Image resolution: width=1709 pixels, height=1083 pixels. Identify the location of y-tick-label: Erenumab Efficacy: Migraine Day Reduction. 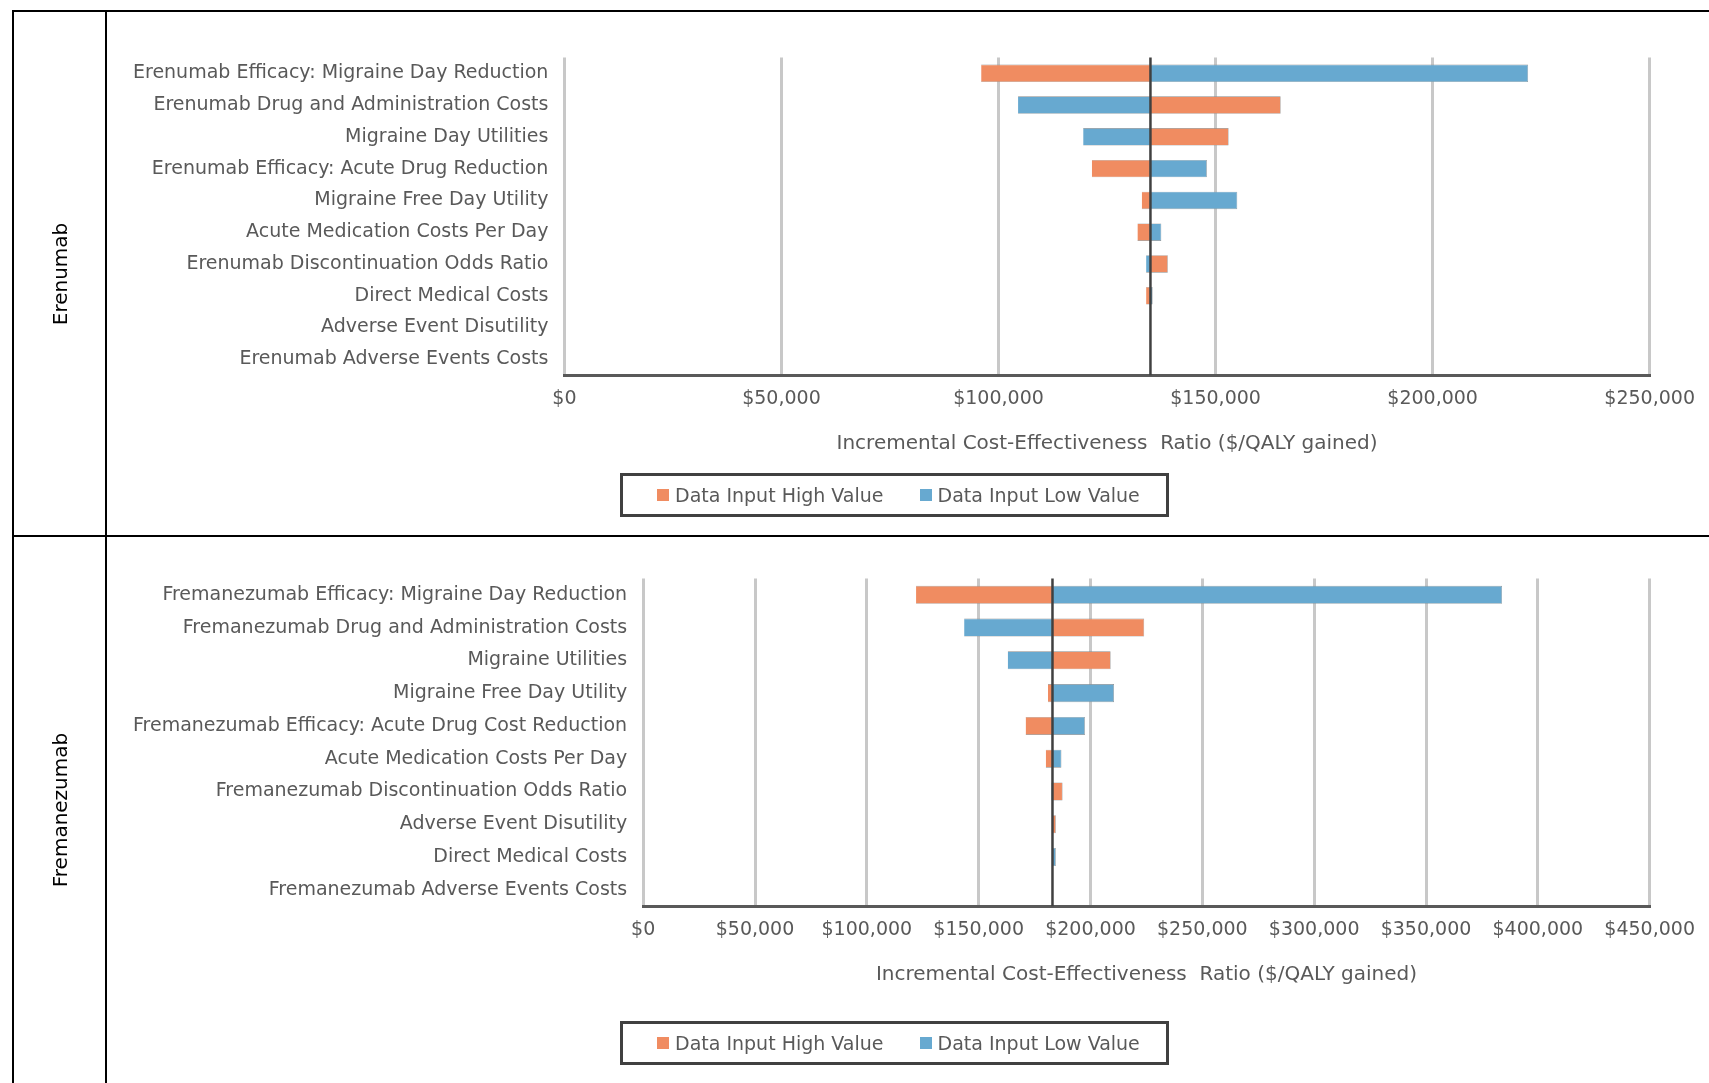
(340, 71).